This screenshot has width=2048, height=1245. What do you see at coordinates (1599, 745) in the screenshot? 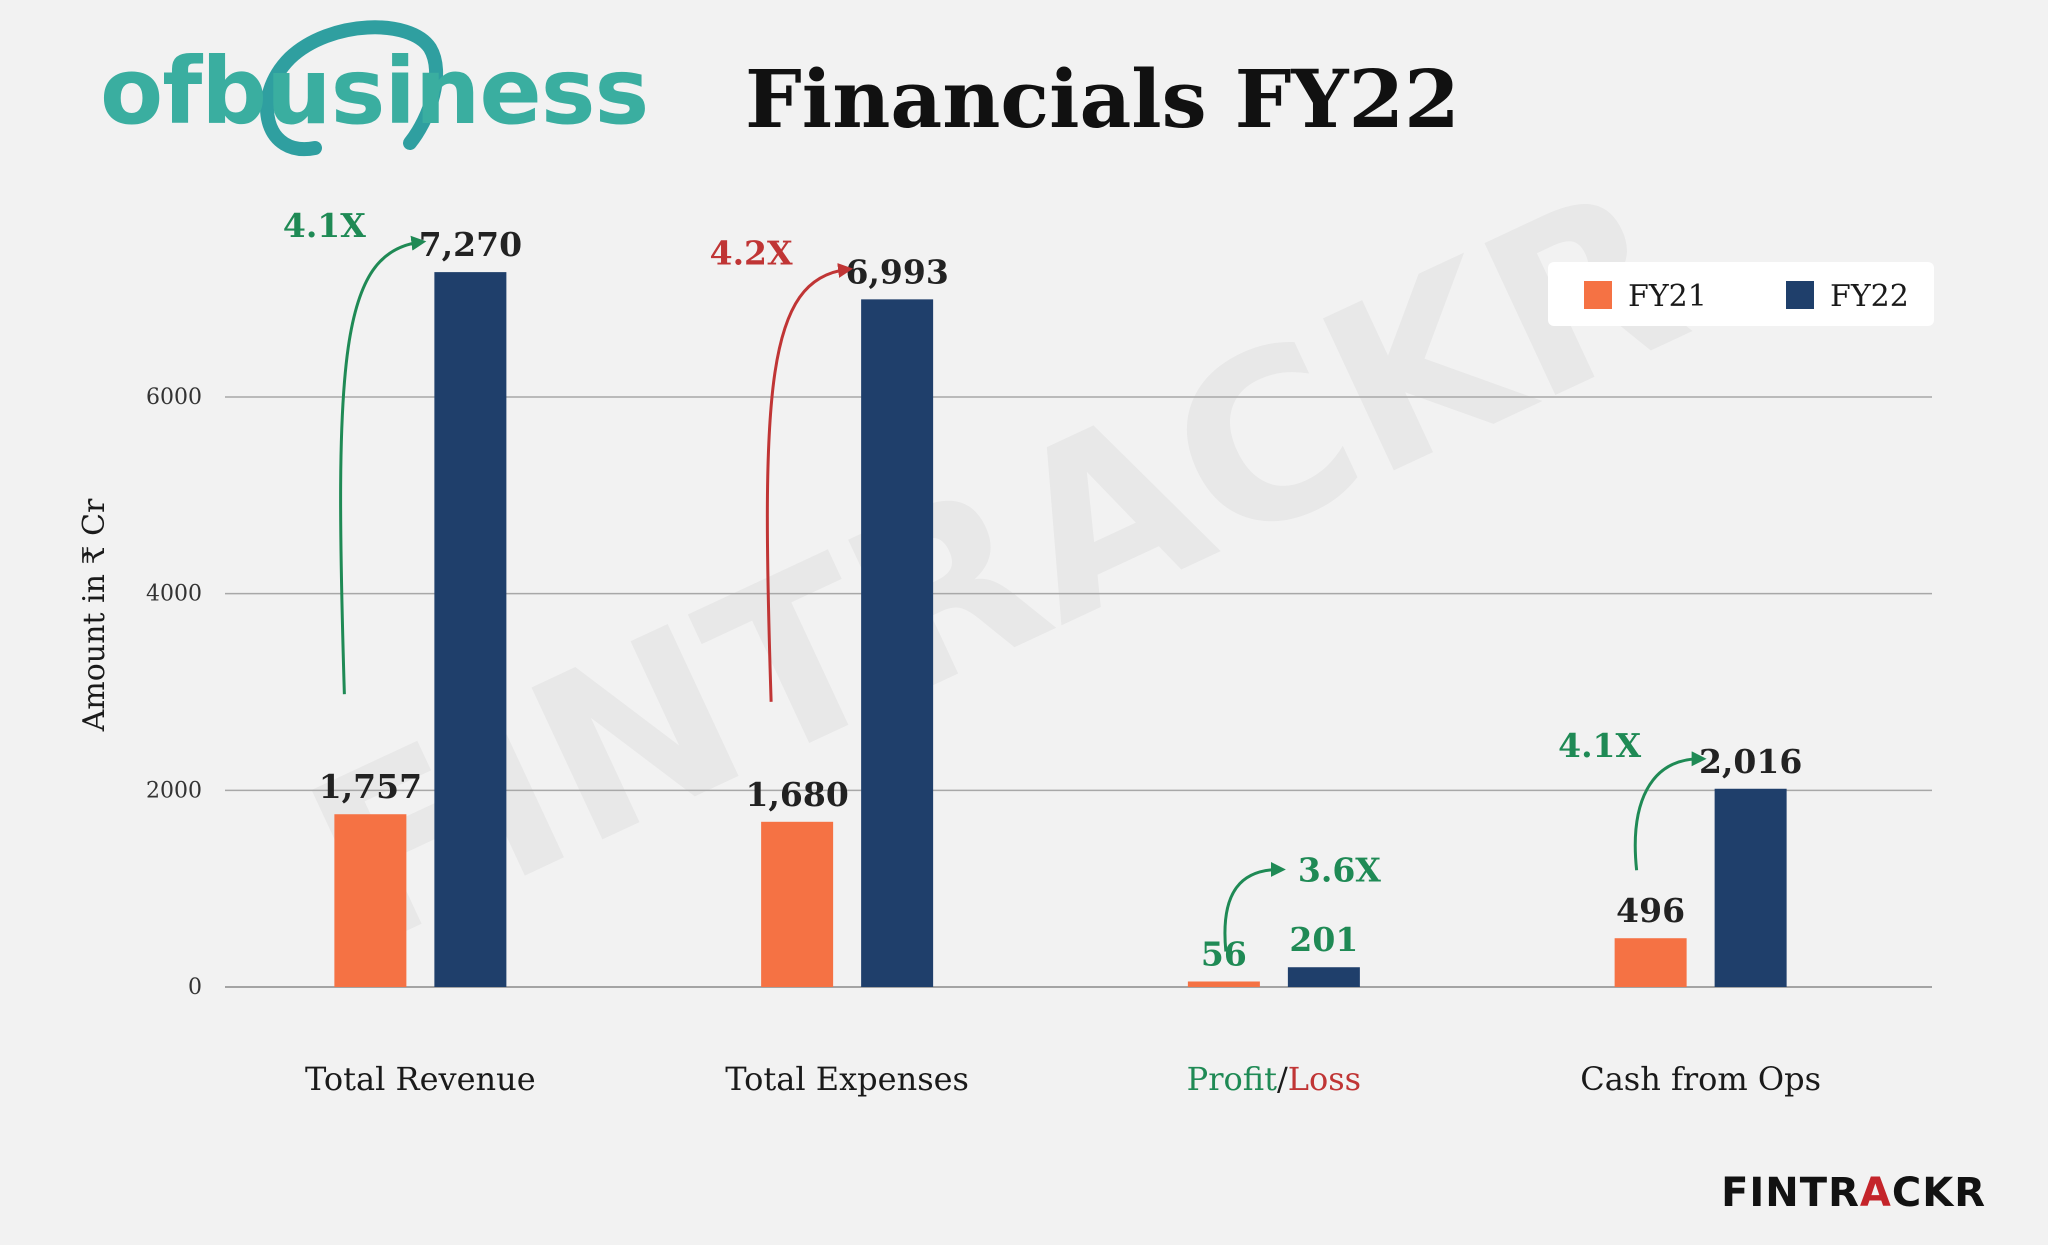
I see `growth-label-3: 4.1X` at bounding box center [1599, 745].